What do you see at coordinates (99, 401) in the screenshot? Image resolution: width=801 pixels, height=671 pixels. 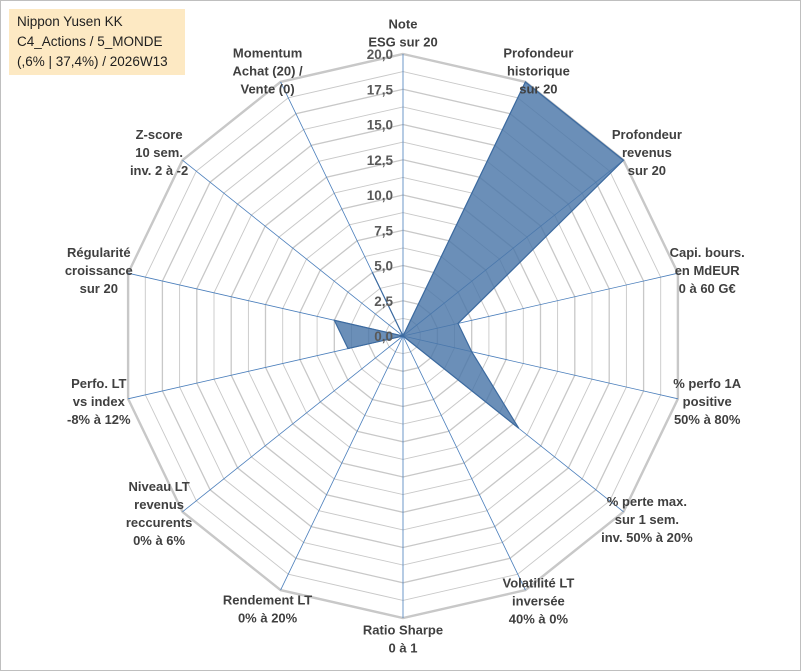 I see `axis-label: Perfo. LT vs index -8% à 12%` at bounding box center [99, 401].